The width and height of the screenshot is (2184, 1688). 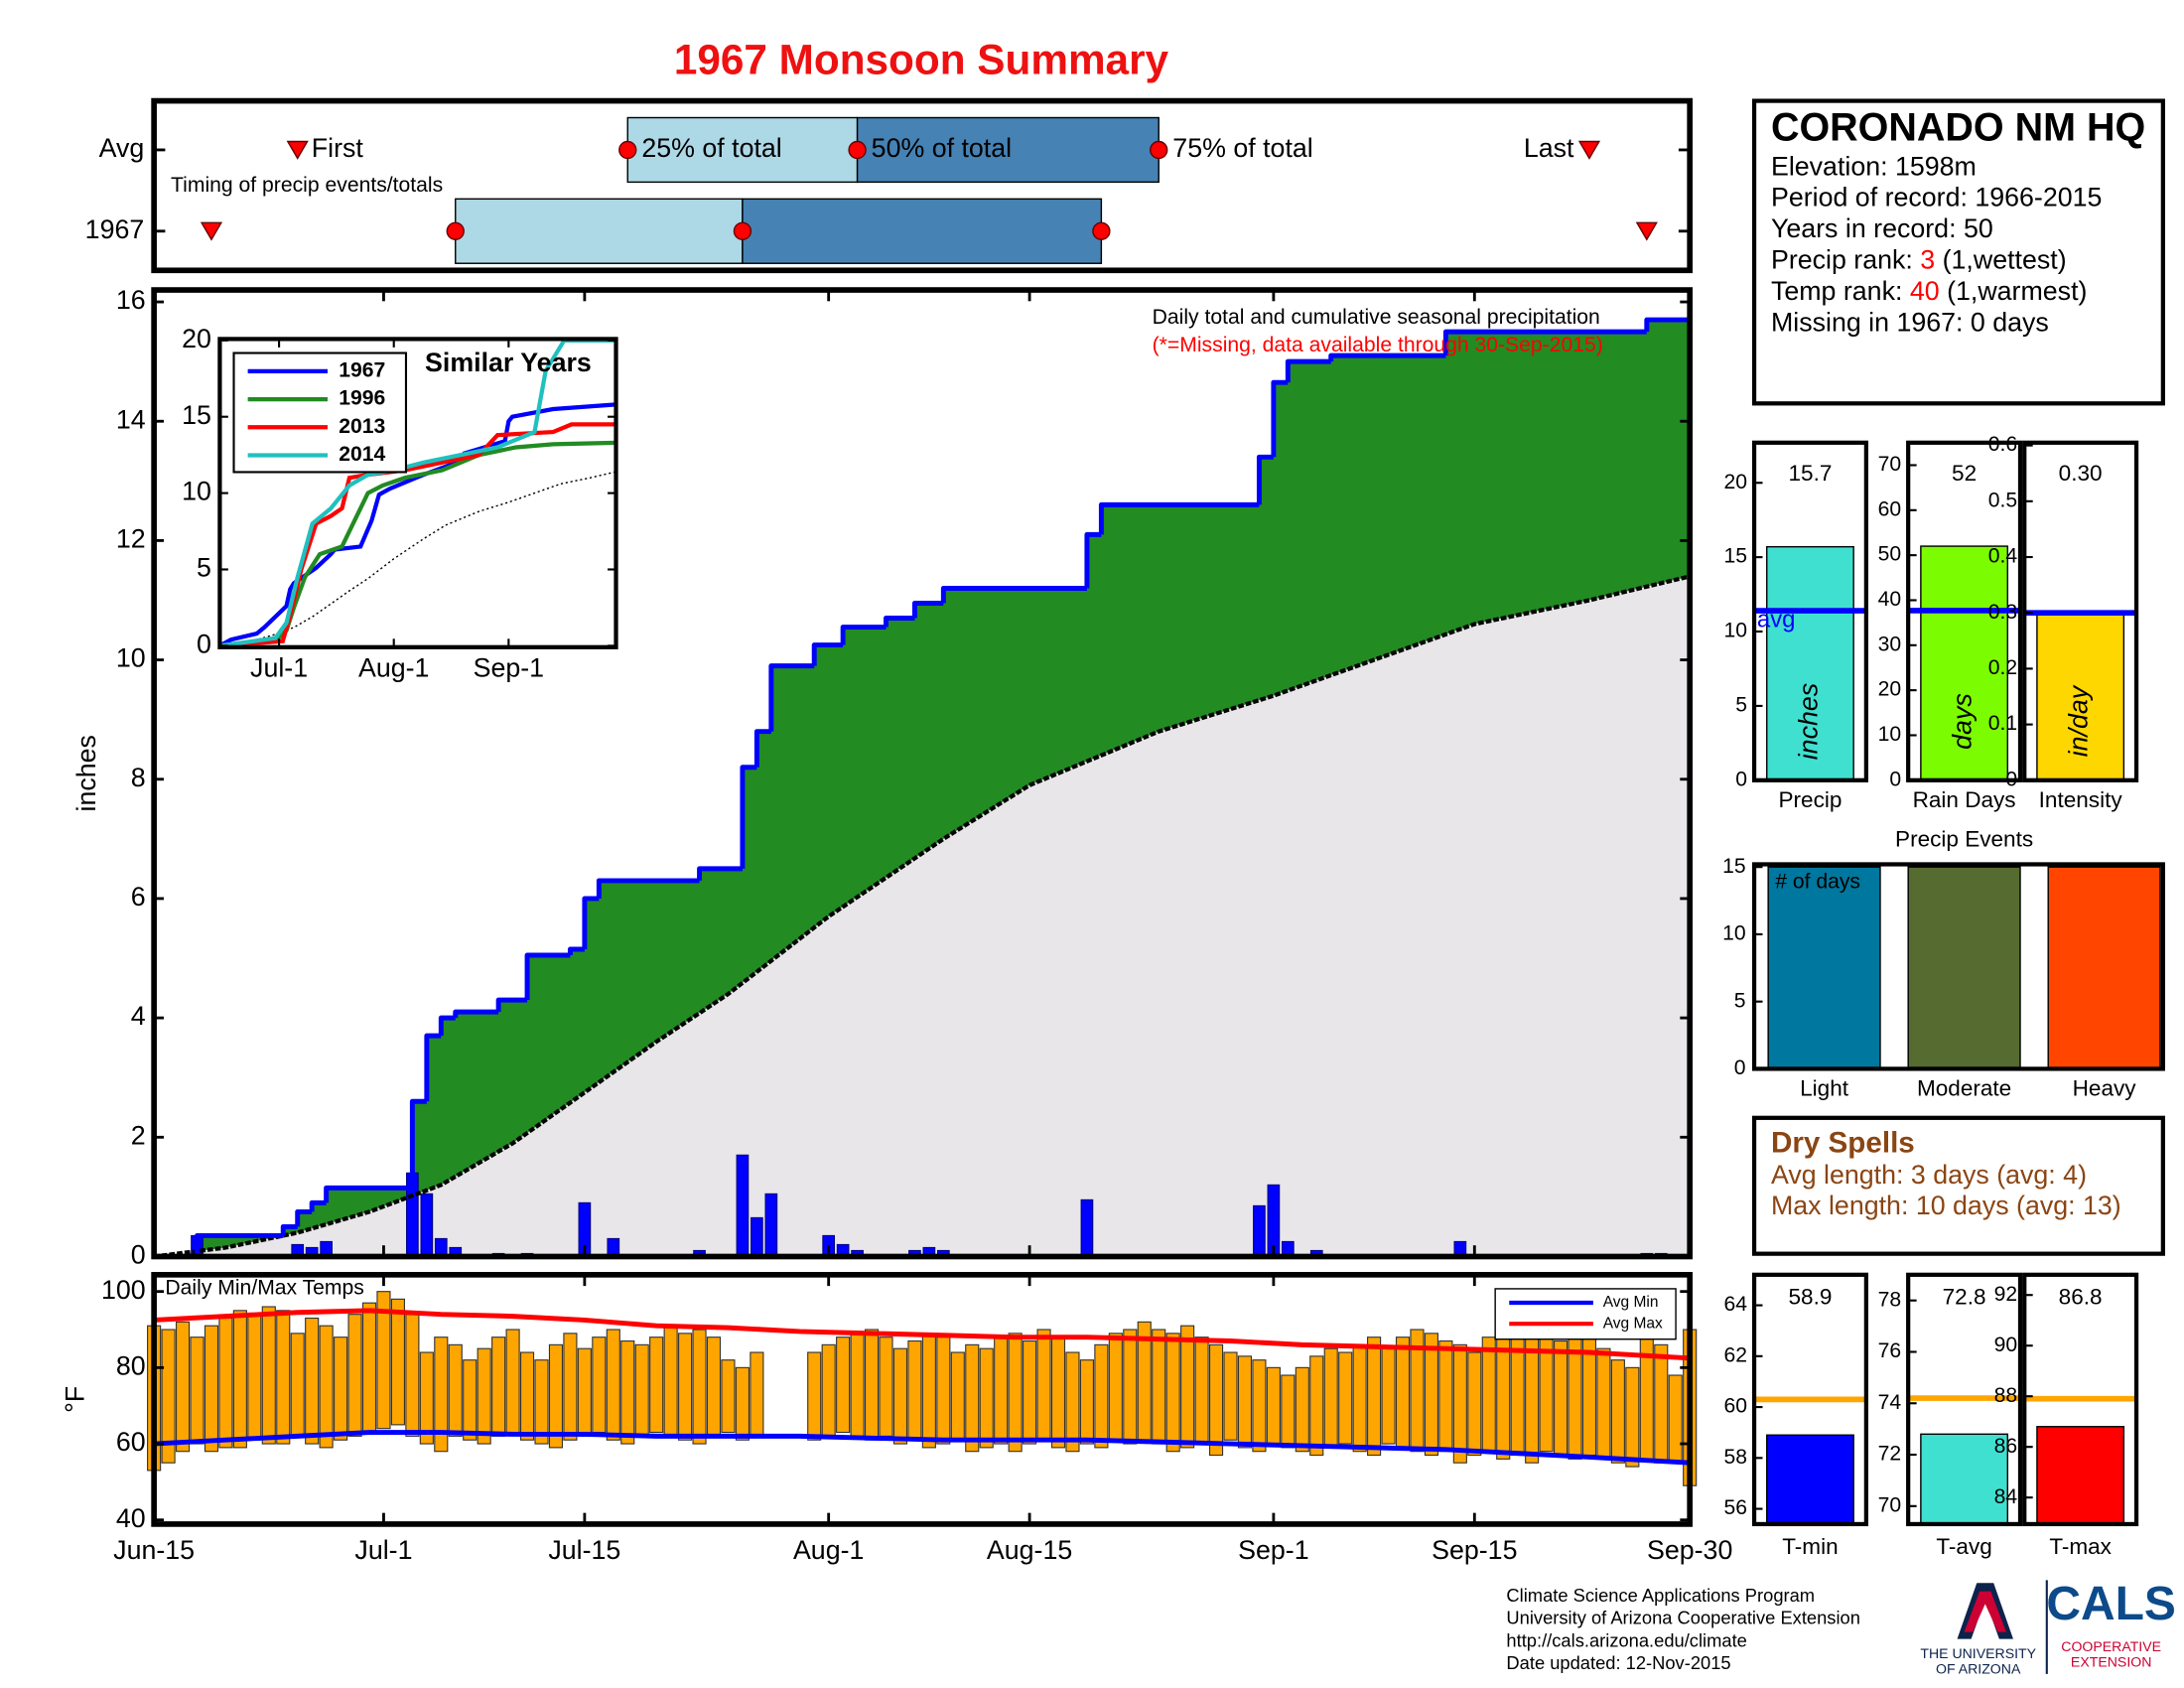 What do you see at coordinates (921, 60) in the screenshot?
I see `page-title: 1967 Monsoon Summary` at bounding box center [921, 60].